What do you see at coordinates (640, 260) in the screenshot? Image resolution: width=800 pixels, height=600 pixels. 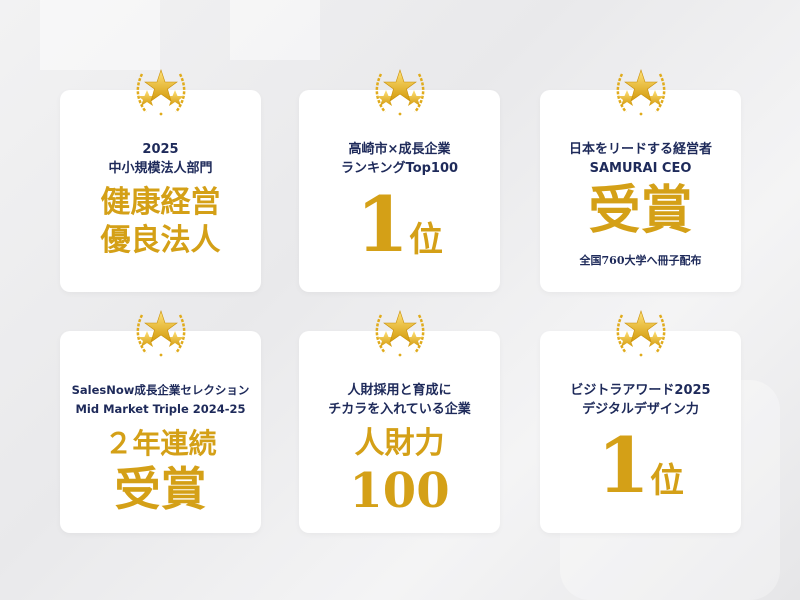 I see `award-subtext: 全国760大学へ冊子配布` at bounding box center [640, 260].